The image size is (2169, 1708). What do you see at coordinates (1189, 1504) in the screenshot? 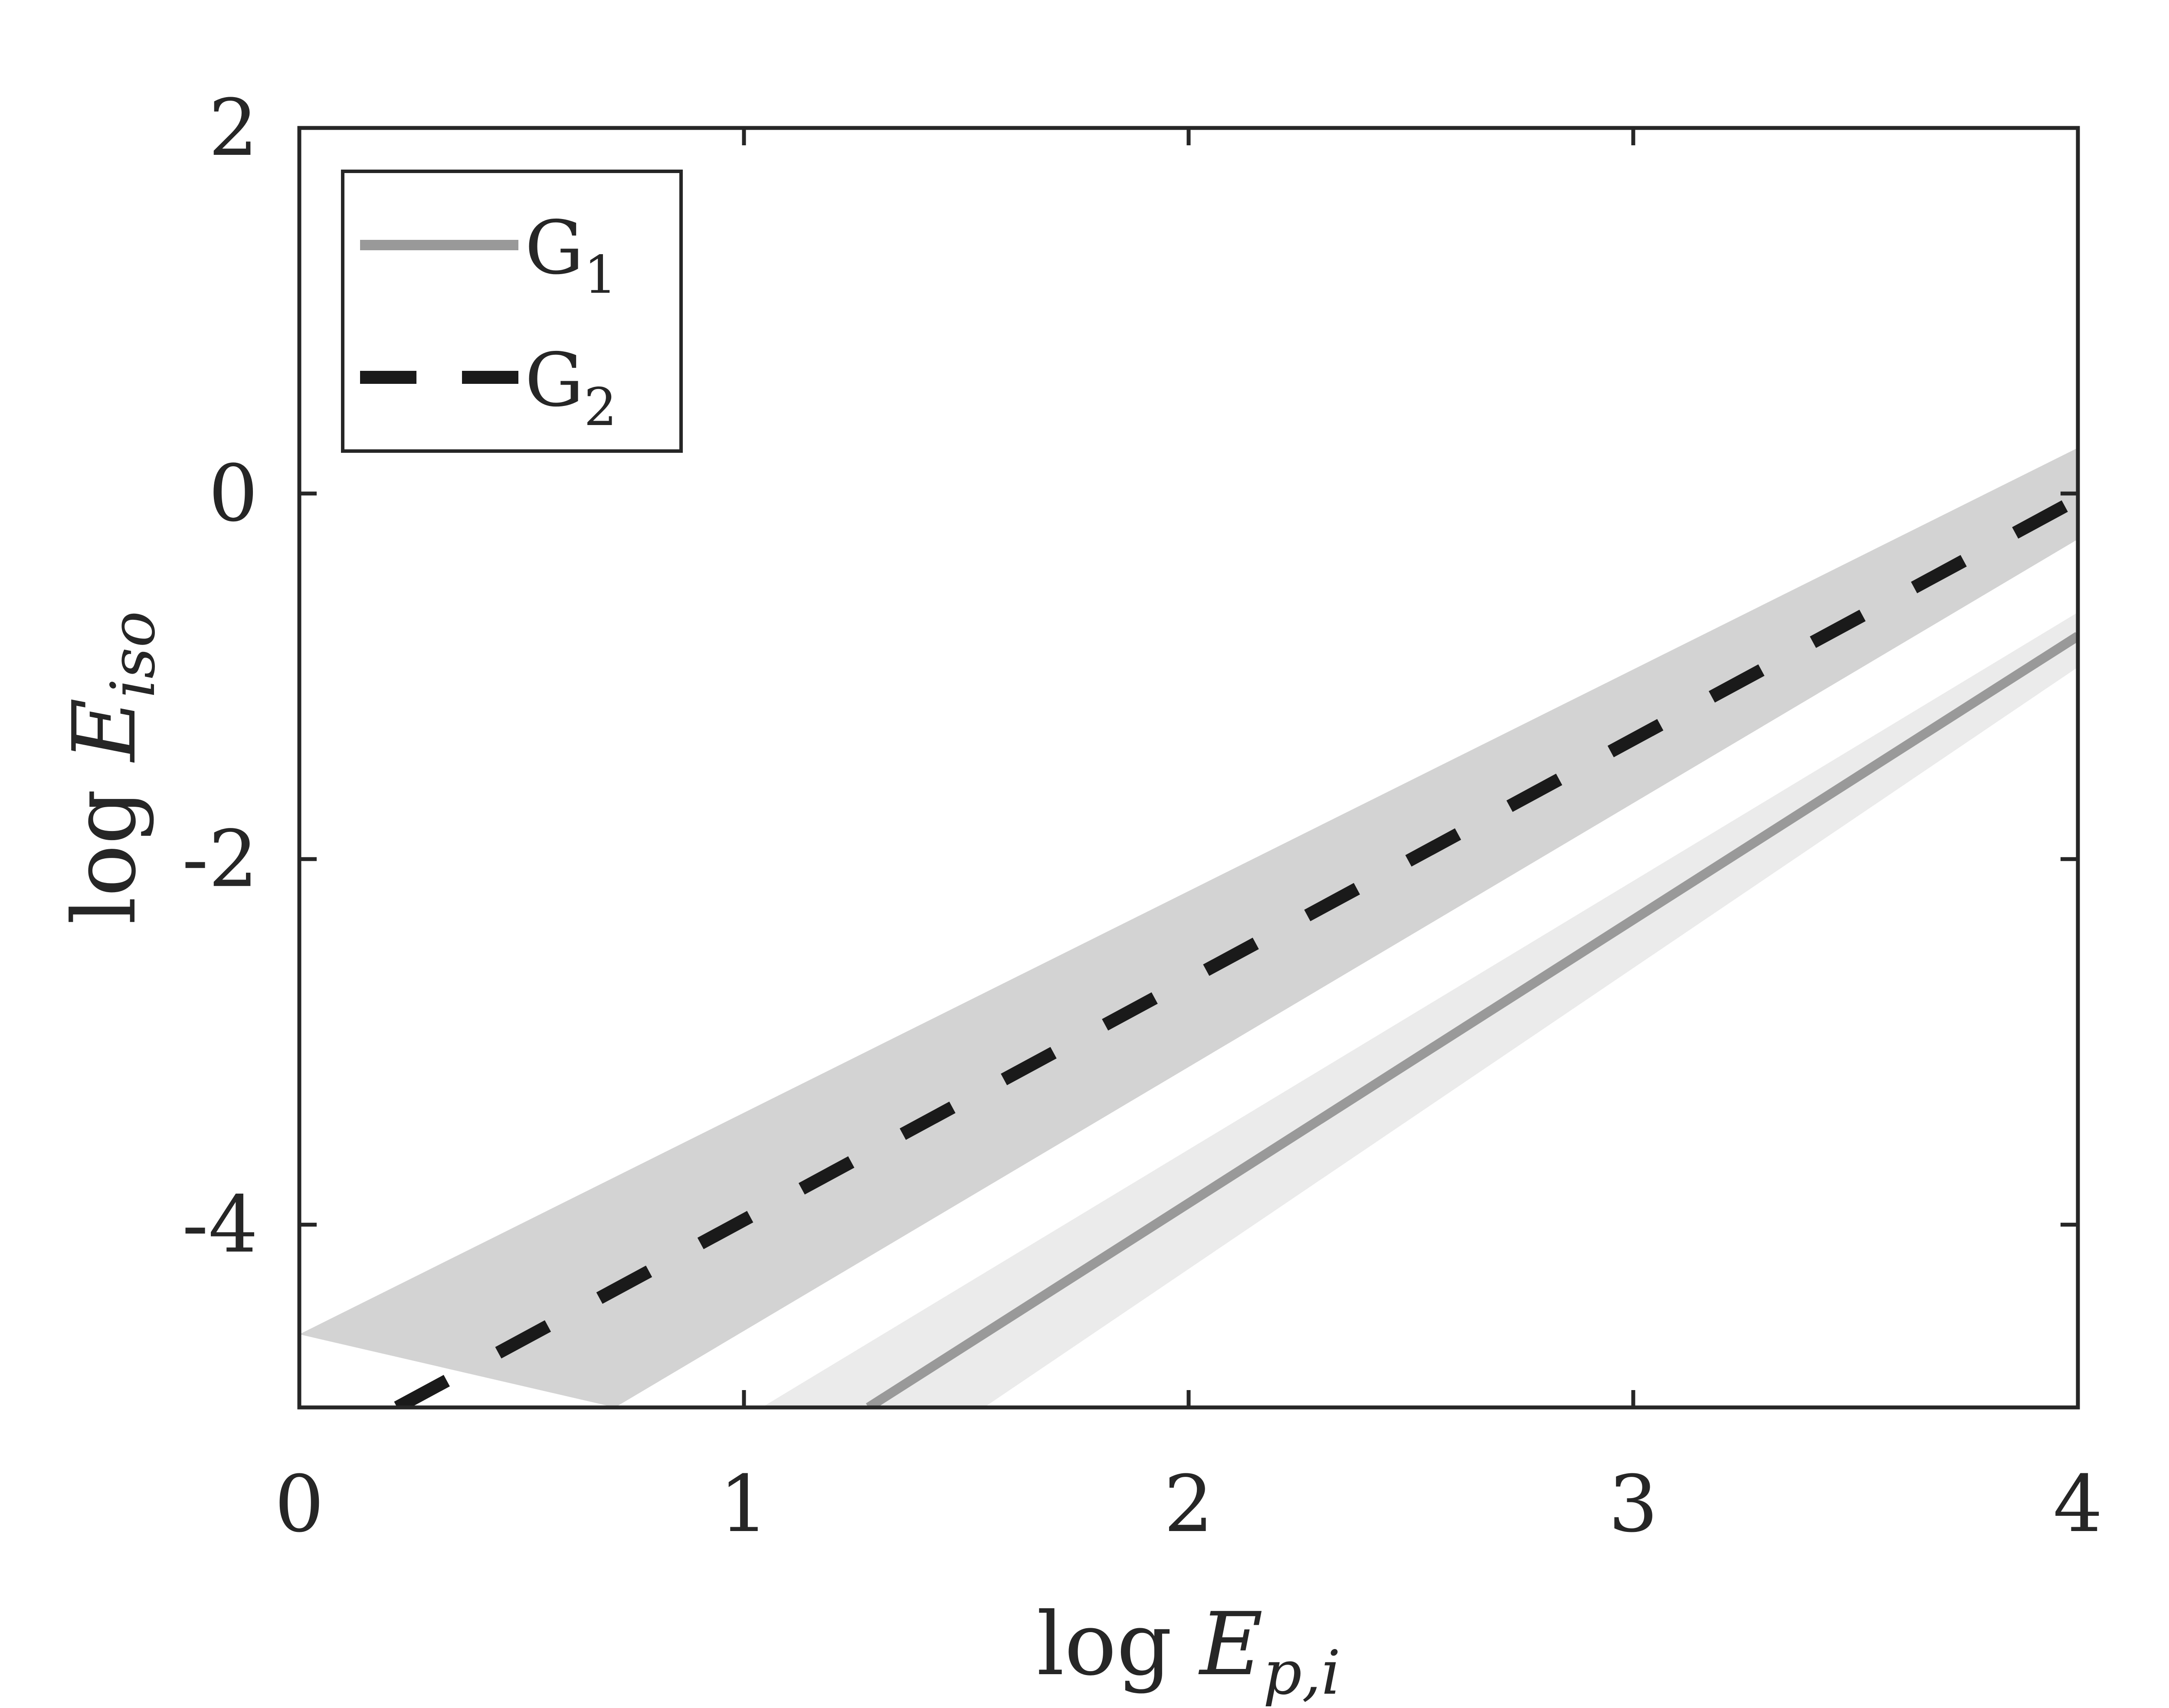
I see `x-tick-label: 2` at bounding box center [1189, 1504].